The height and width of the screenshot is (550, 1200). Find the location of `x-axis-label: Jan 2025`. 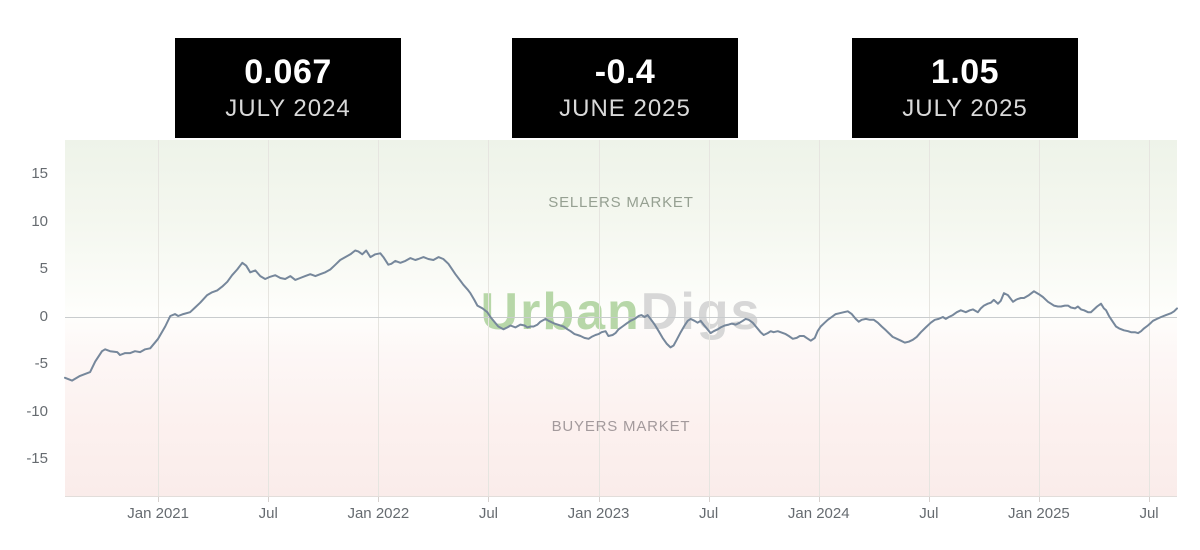

x-axis-label: Jan 2025 is located at coordinates (1039, 513).